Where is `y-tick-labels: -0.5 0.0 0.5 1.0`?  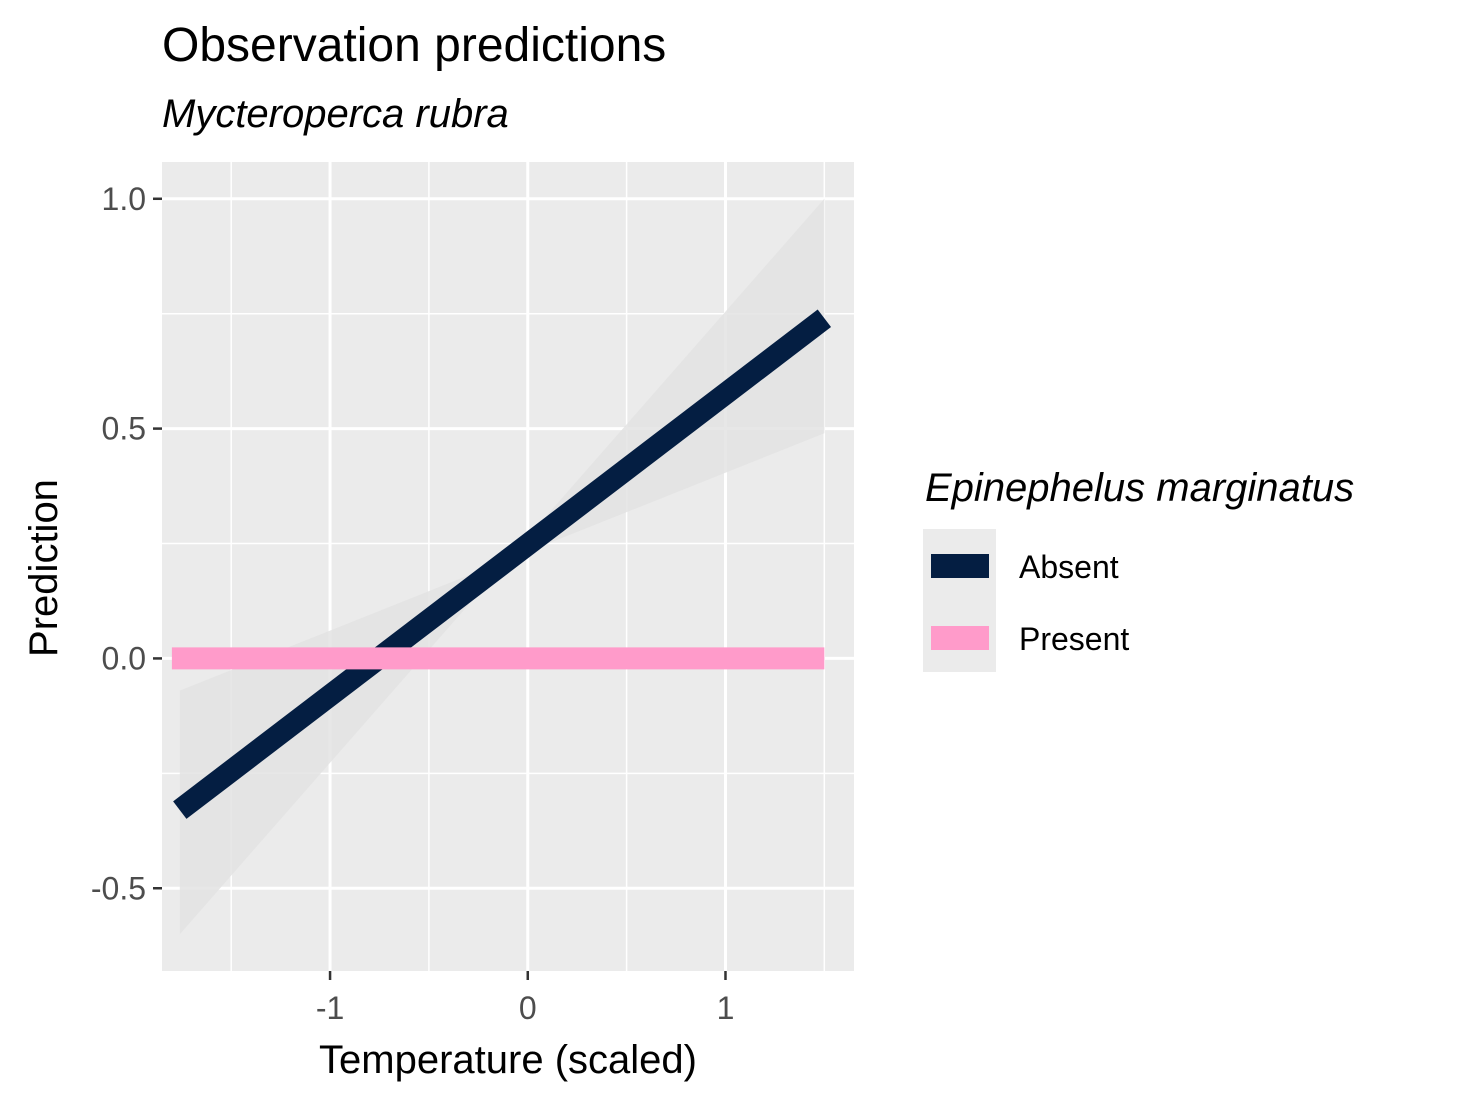 y-tick-labels: -0.5 0.0 0.5 1.0 is located at coordinates (118, 543).